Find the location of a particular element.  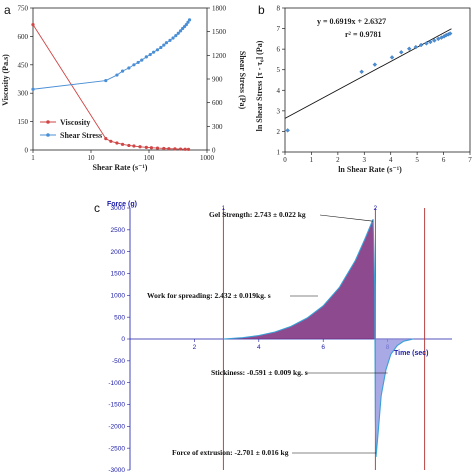

panel-c-label: c is located at coordinates (97, 208).